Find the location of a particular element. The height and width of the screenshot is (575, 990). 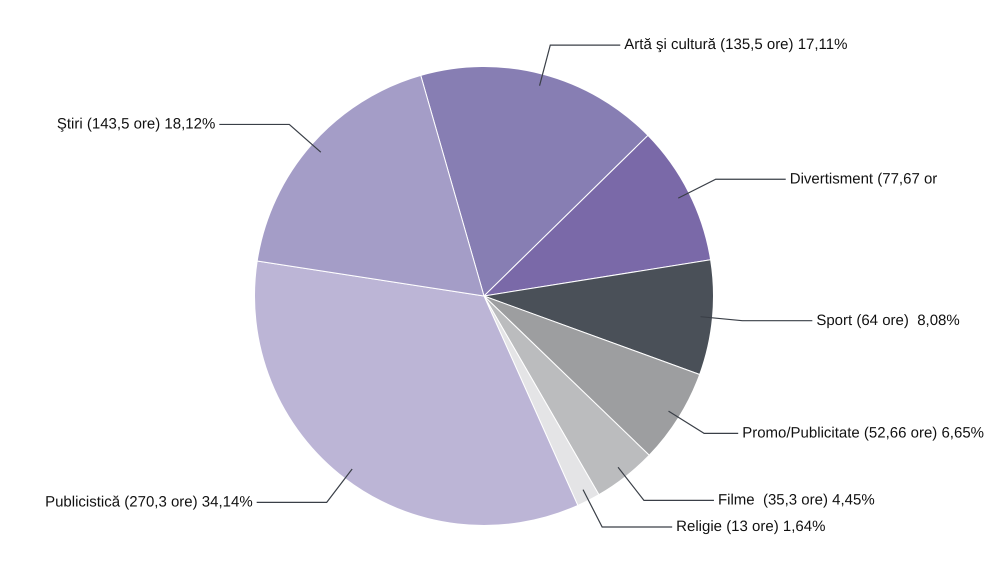

slice-label: Ştiri (143,5 ore) 18,12% is located at coordinates (136, 124).